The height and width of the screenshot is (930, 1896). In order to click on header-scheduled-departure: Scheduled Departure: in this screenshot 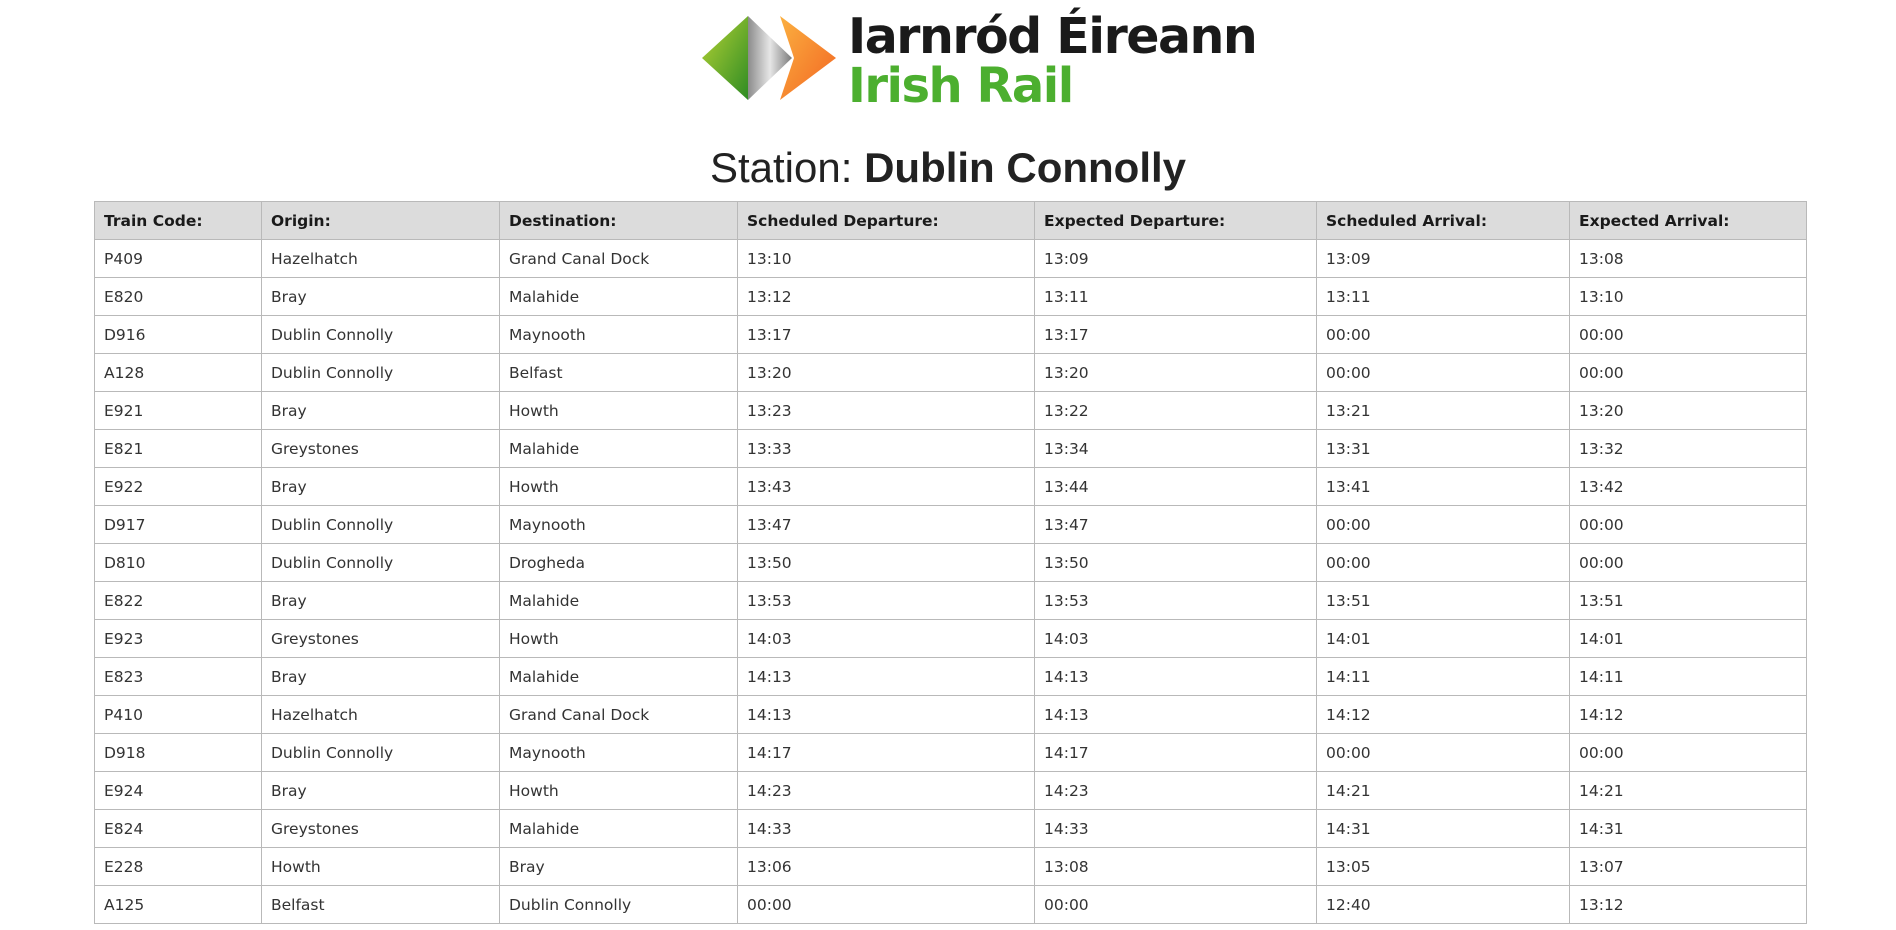, I will do `click(886, 220)`.